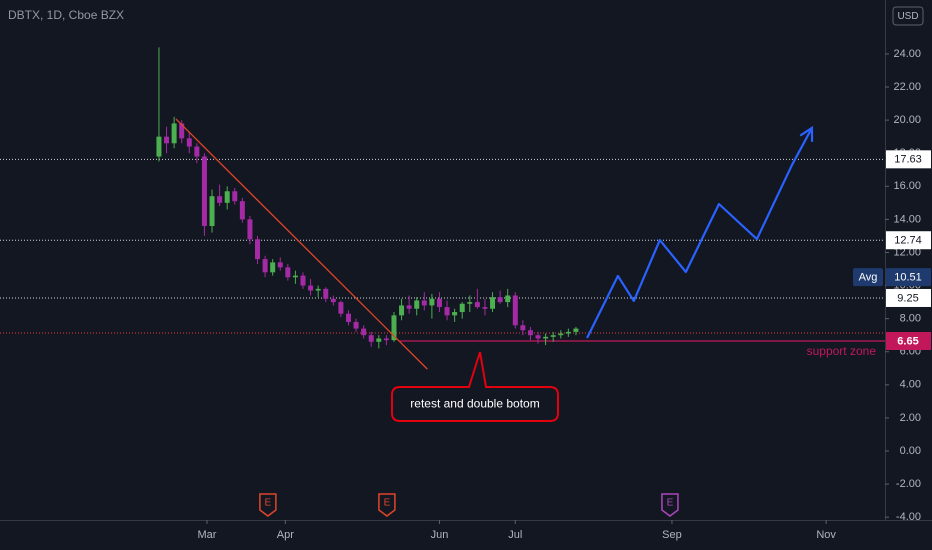  I want to click on support-value-box, so click(908, 340).